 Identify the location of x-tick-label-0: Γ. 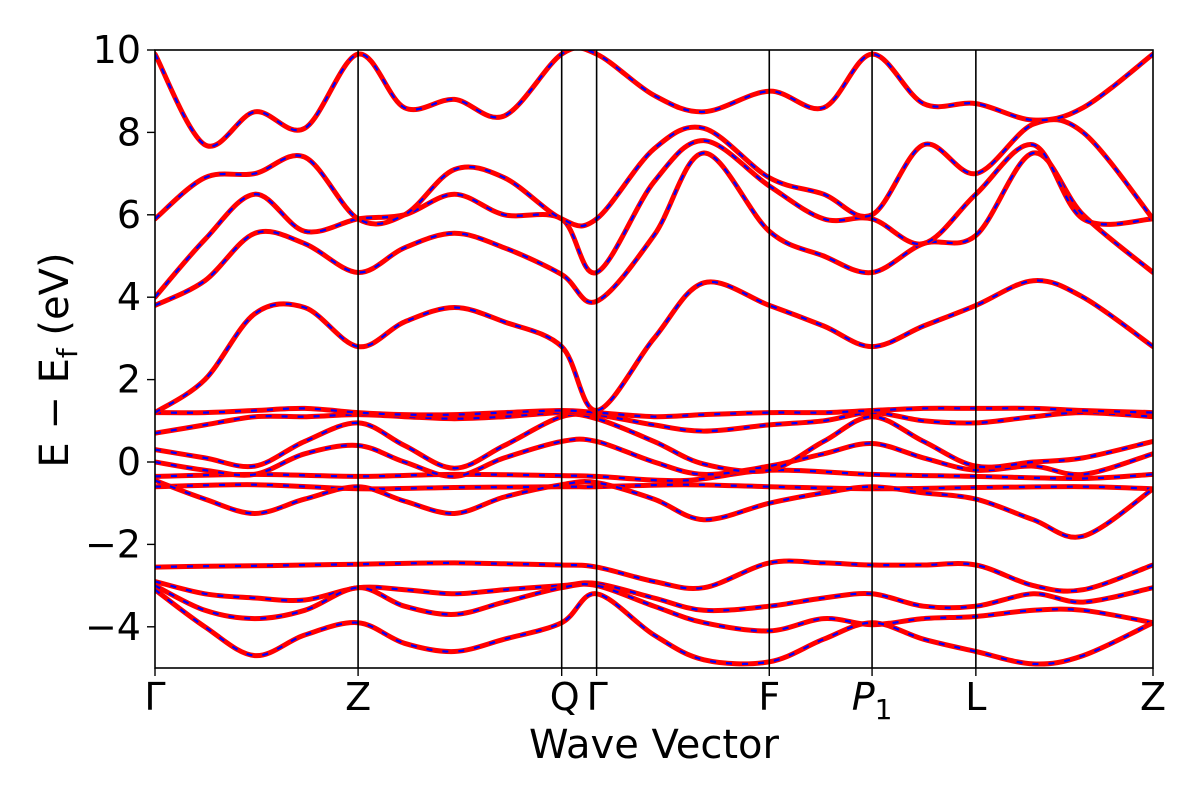
(154, 697).